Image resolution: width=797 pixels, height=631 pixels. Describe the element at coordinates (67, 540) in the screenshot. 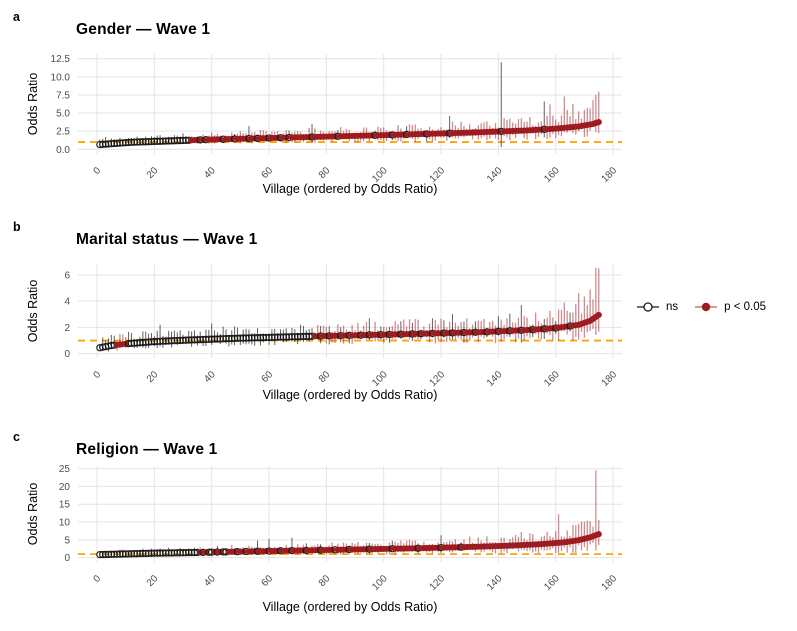

I see `svg-text: 5` at that location.